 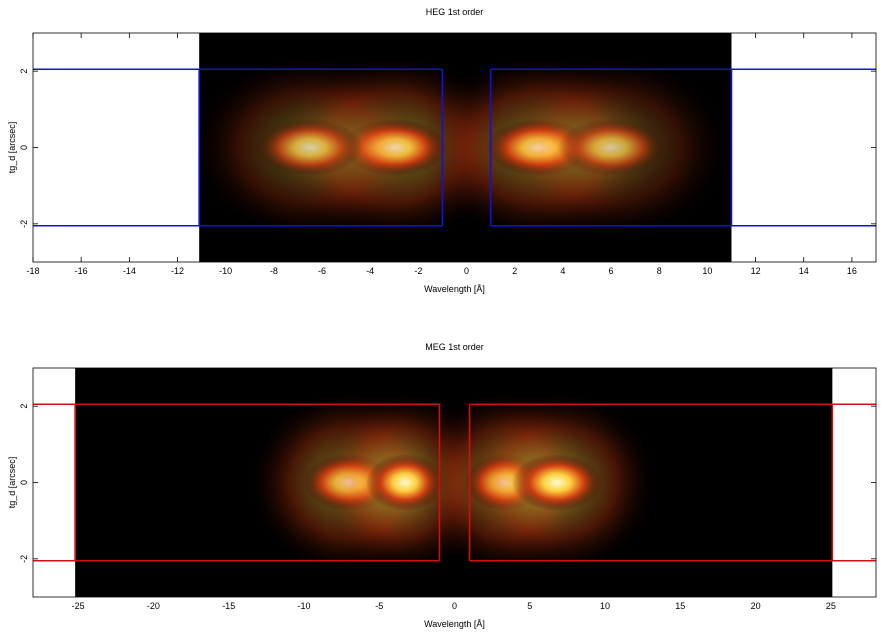 I want to click on x-tick-label: 14, so click(x=804, y=271).